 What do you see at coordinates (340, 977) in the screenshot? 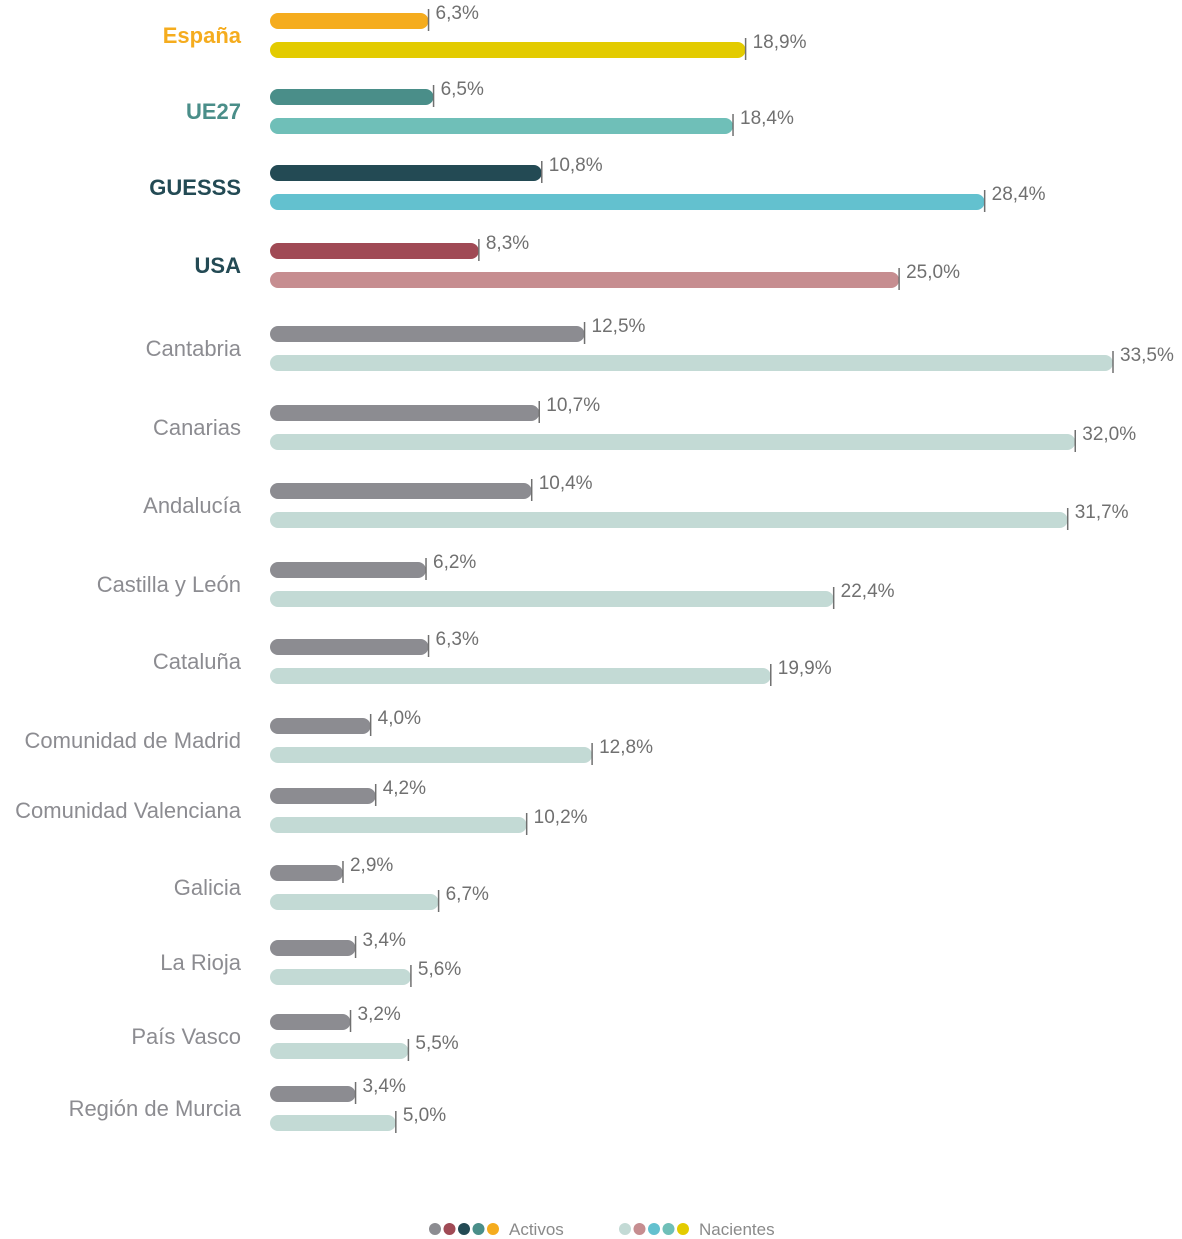
I see `bar-nacientes-la-rioja` at bounding box center [340, 977].